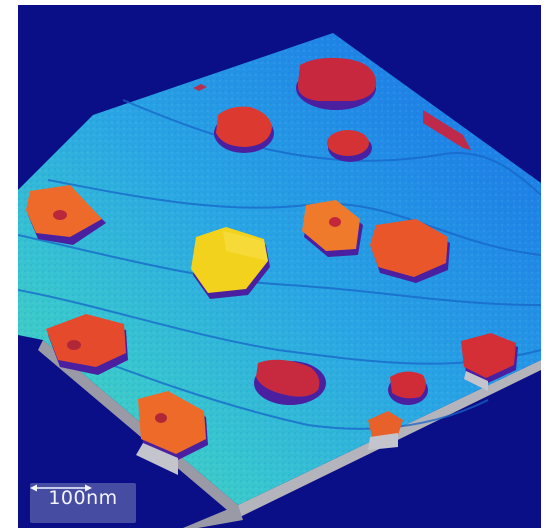 Image resolution: width=547 pixels, height=532 pixels. Describe the element at coordinates (83, 498) in the screenshot. I see `scale-bar-label: 100nm` at that location.